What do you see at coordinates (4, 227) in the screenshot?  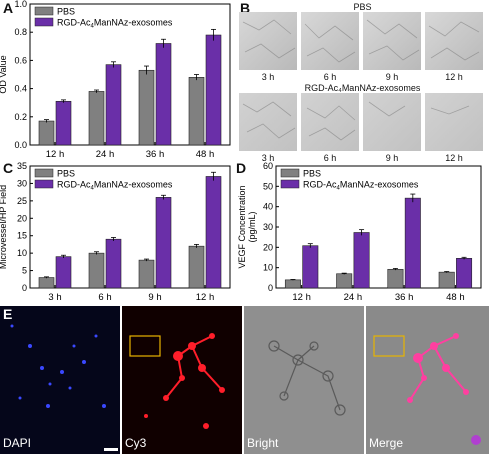 I see `y-axis-label: Microvessel/HP Field` at bounding box center [4, 227].